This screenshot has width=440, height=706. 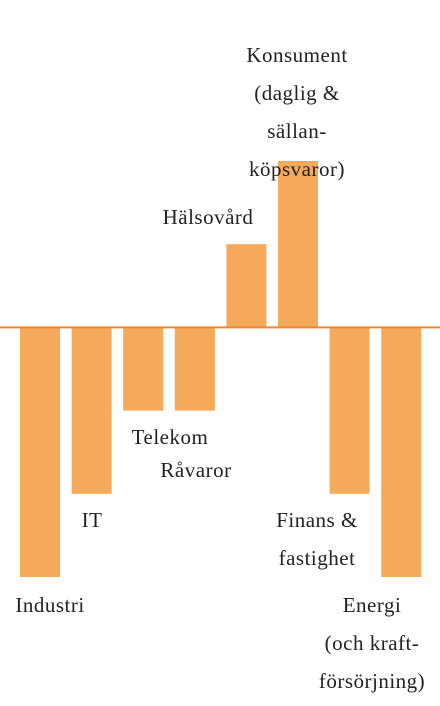 I want to click on category-label: Industri, so click(x=50, y=605).